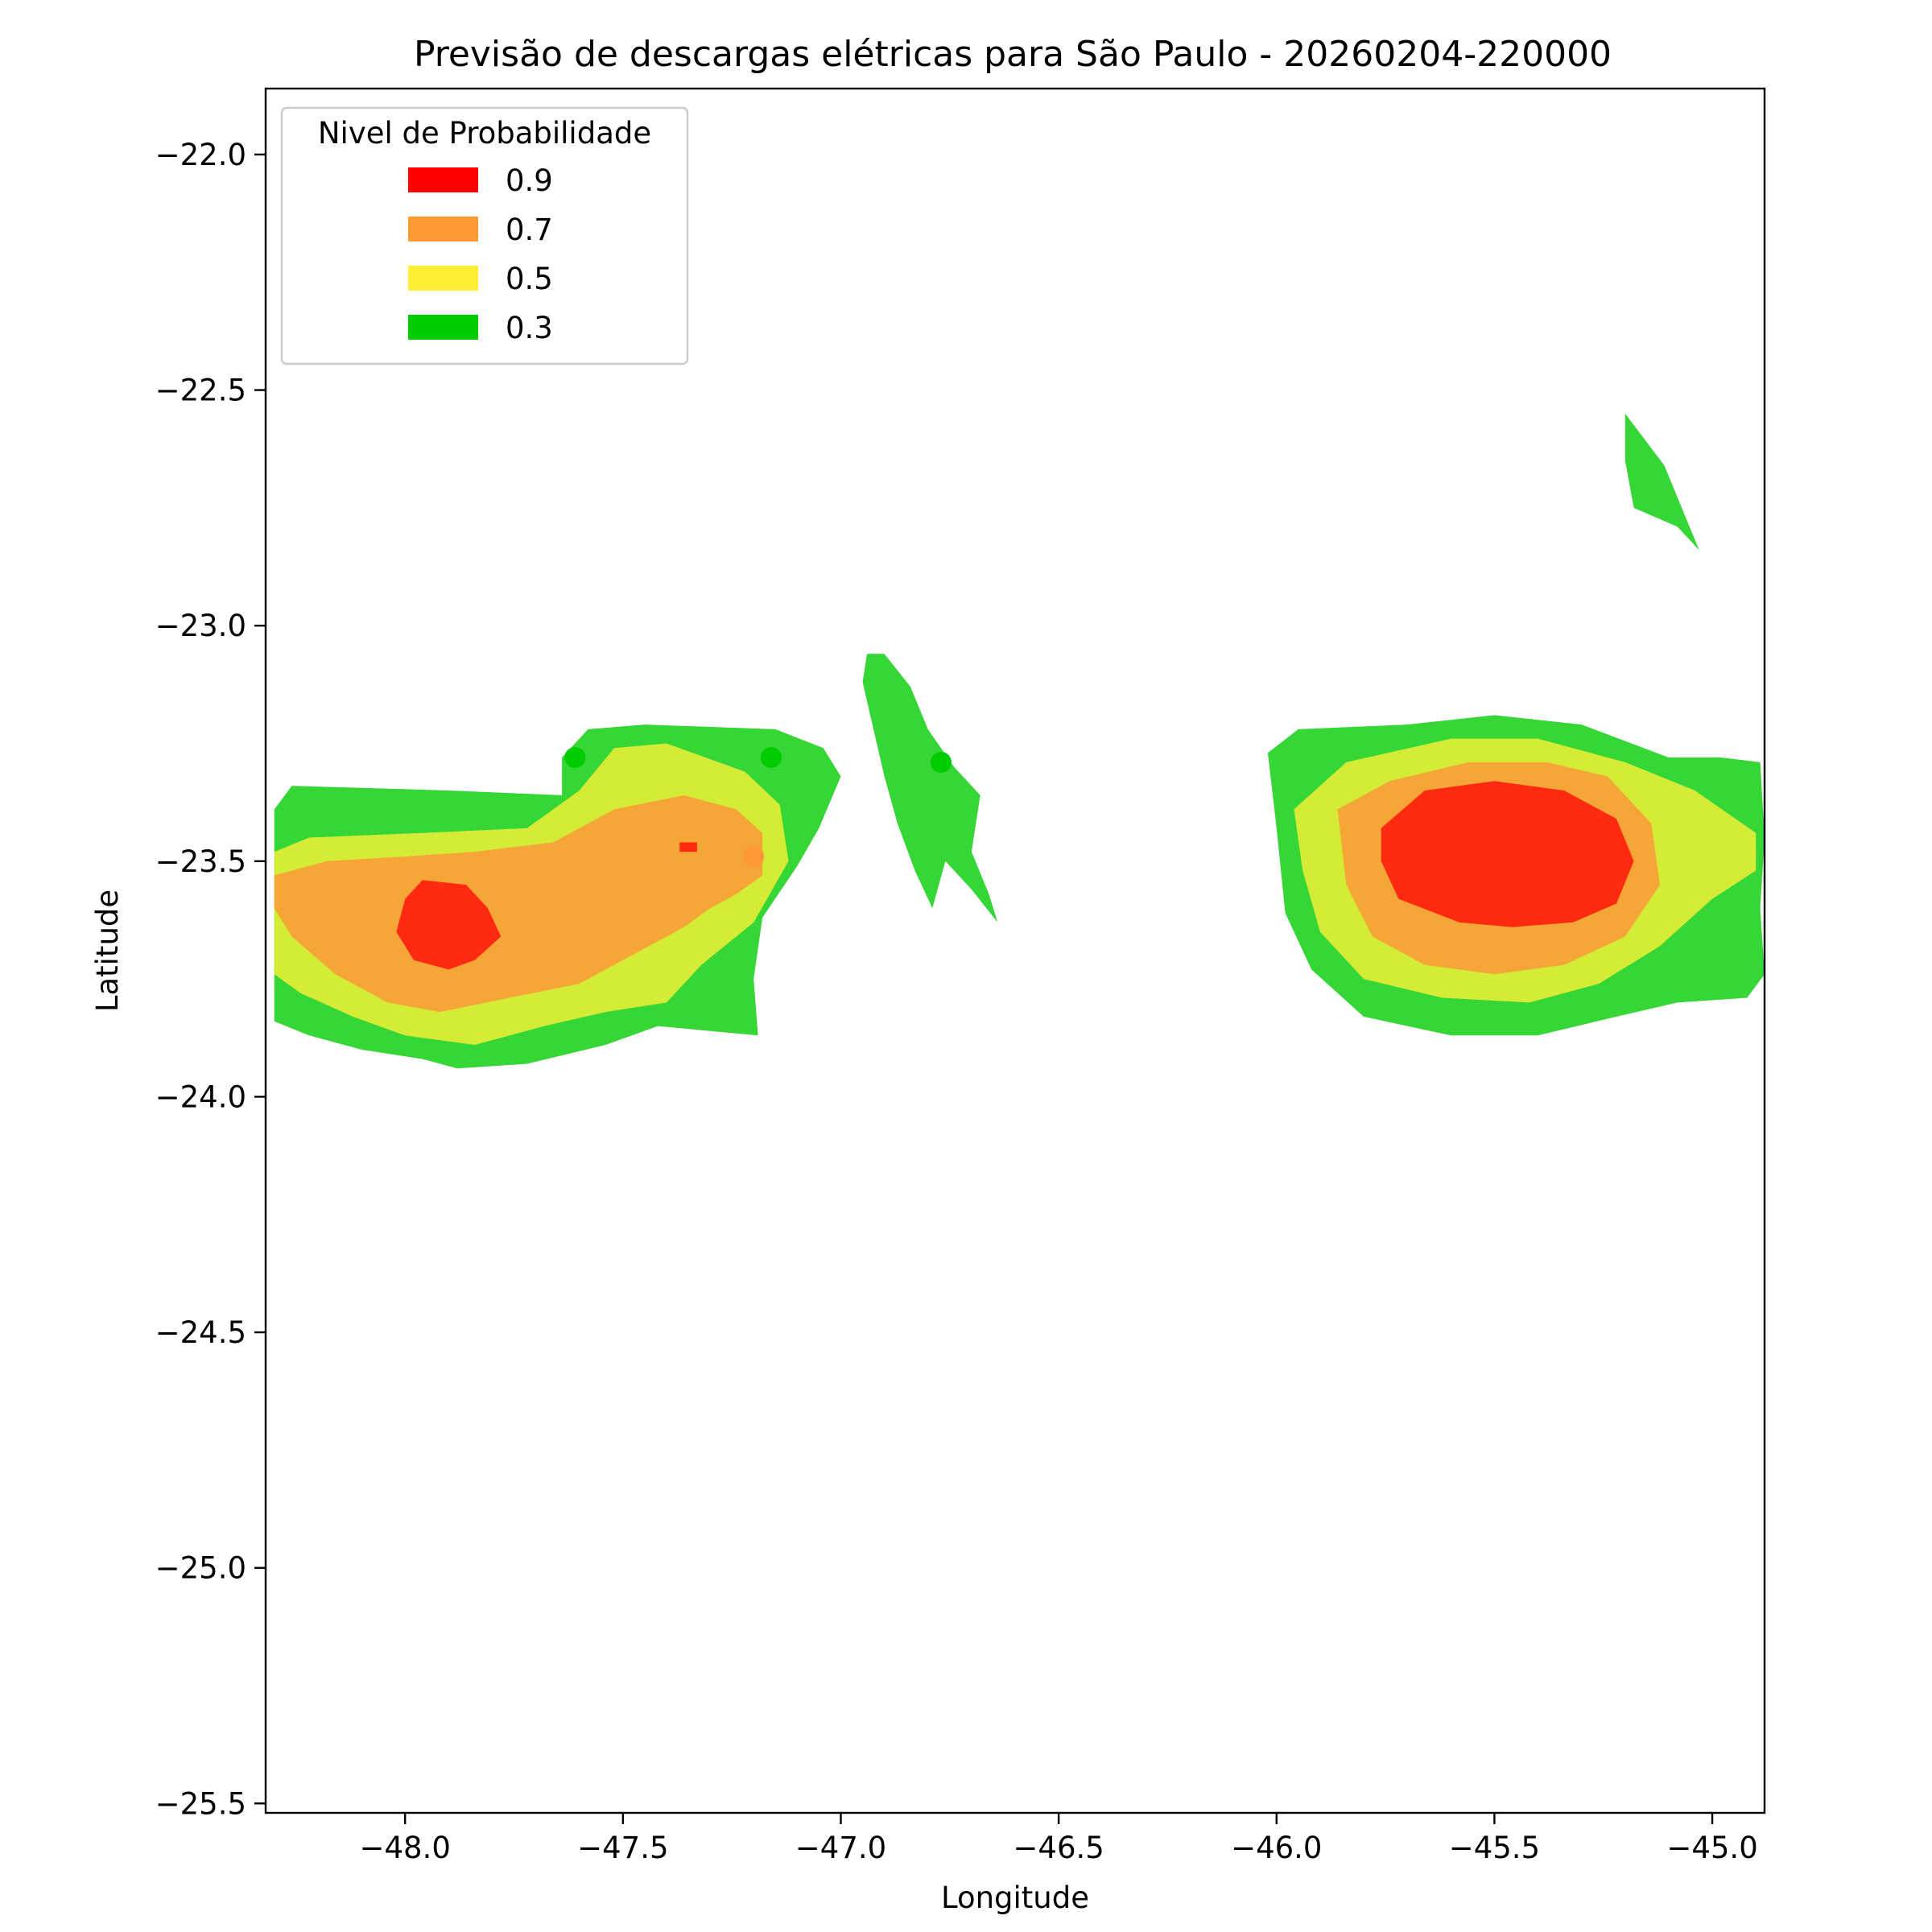 This screenshot has height=1932, width=1932. What do you see at coordinates (1711, 1848) in the screenshot?
I see `x-tick-label: −45.0` at bounding box center [1711, 1848].